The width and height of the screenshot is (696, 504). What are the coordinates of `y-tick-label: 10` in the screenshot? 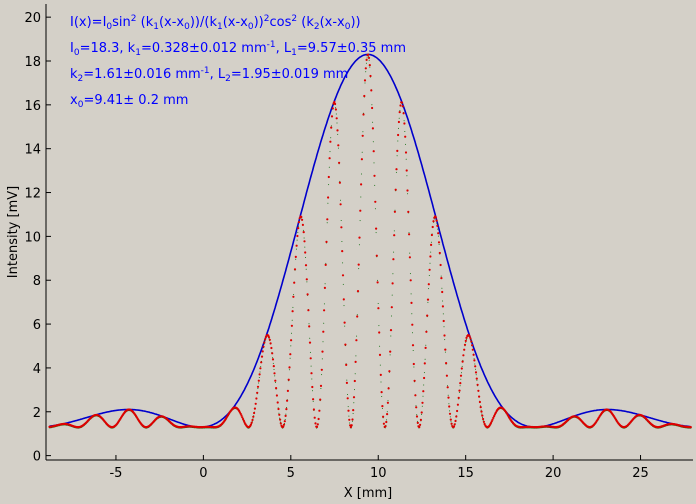 It's located at (32, 237).